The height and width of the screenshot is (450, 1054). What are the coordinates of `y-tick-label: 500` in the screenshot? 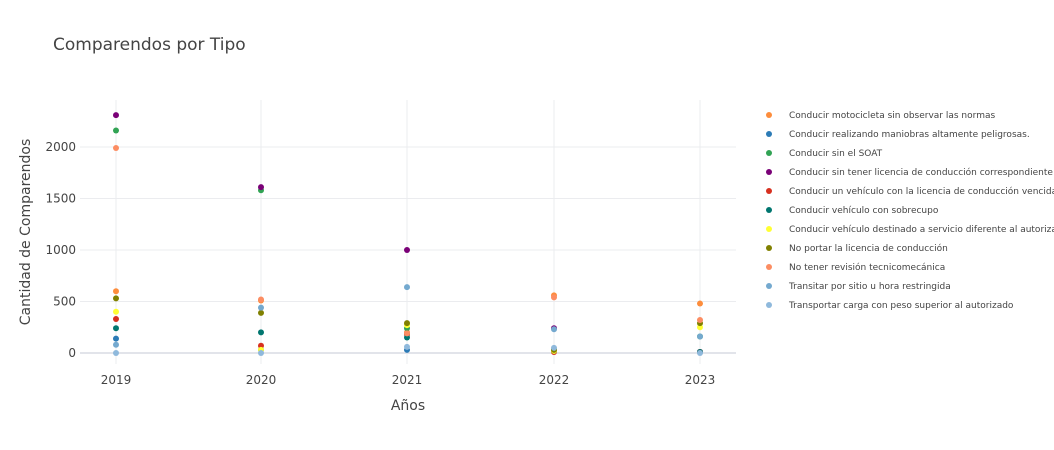 It's located at (64, 302).